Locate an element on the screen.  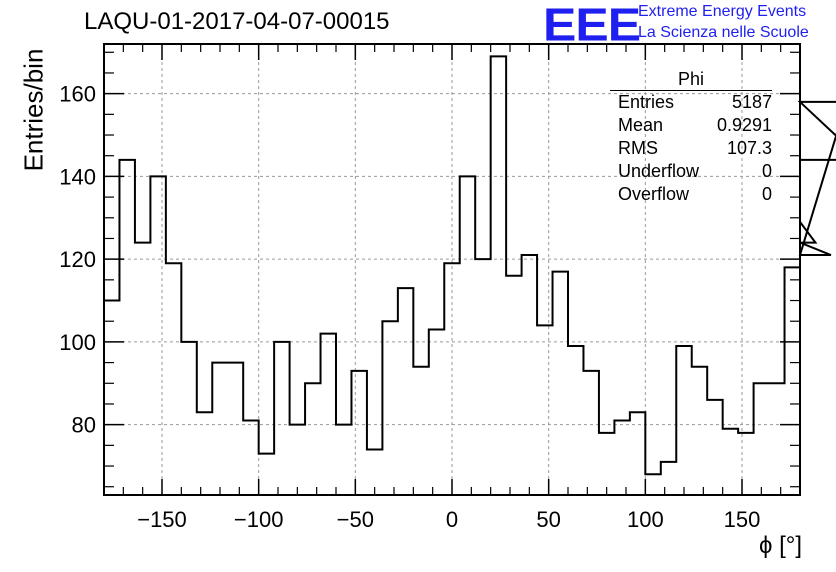
y-tick-label: 100 is located at coordinates (77, 342).